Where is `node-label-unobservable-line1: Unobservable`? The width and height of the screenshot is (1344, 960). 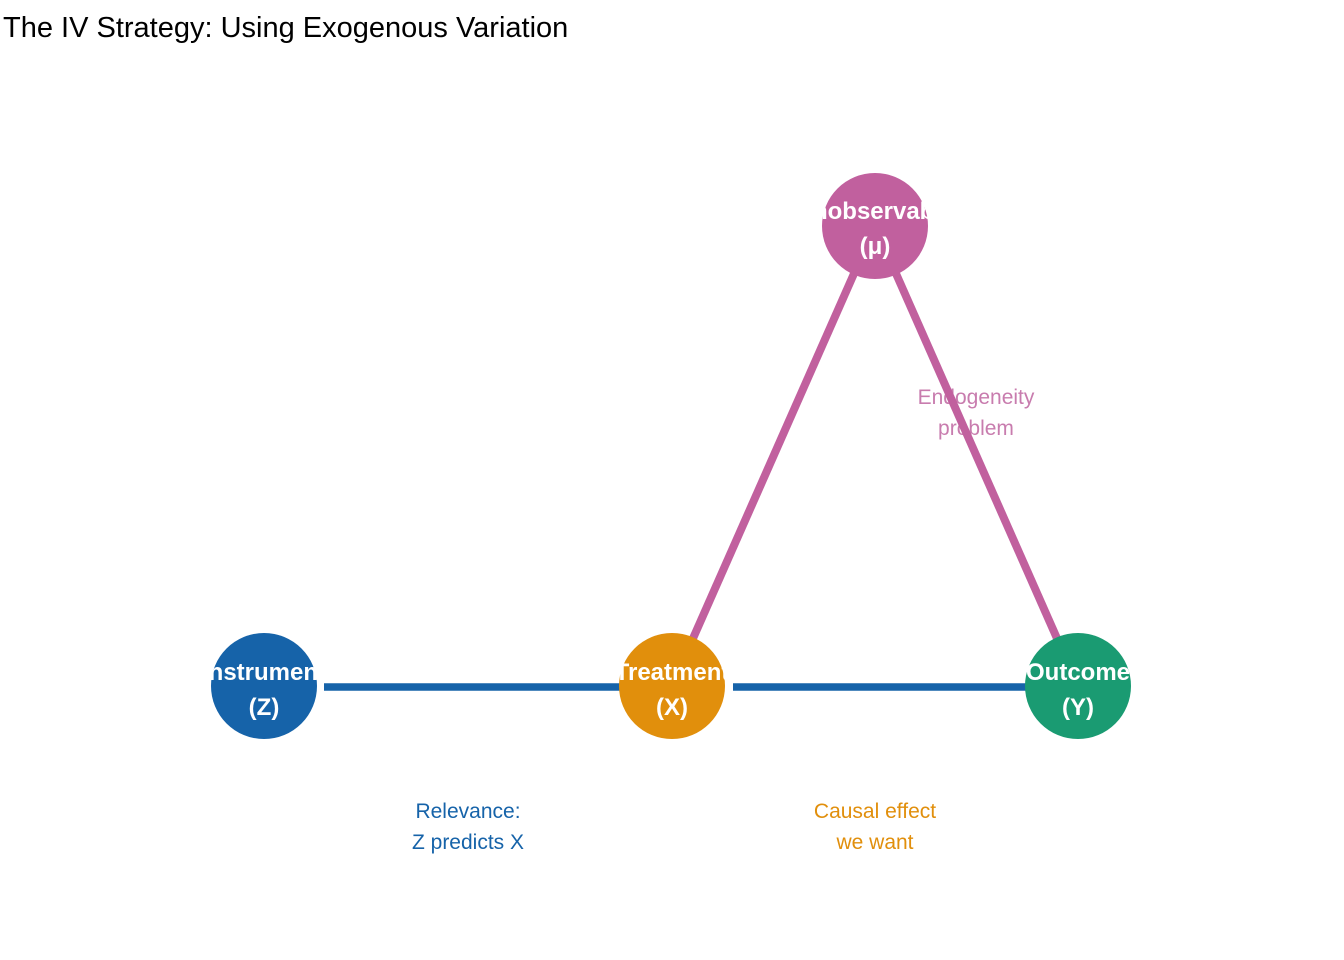
node-label-unobservable-line1: Unobservable is located at coordinates (875, 211).